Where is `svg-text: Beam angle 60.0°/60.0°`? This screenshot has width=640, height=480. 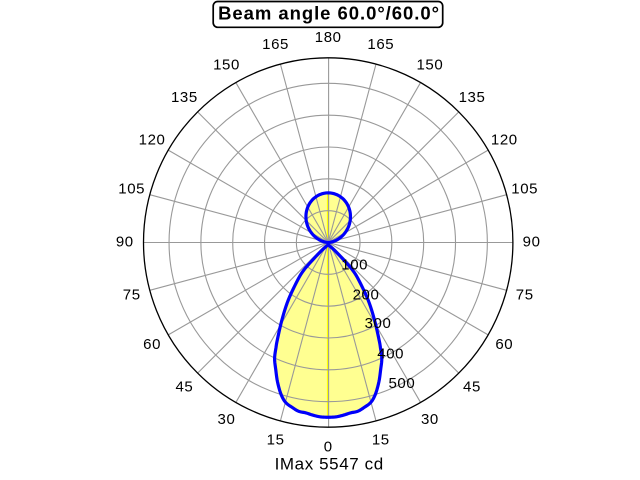
svg-text: Beam angle 60.0°/60.0° is located at coordinates (329, 12).